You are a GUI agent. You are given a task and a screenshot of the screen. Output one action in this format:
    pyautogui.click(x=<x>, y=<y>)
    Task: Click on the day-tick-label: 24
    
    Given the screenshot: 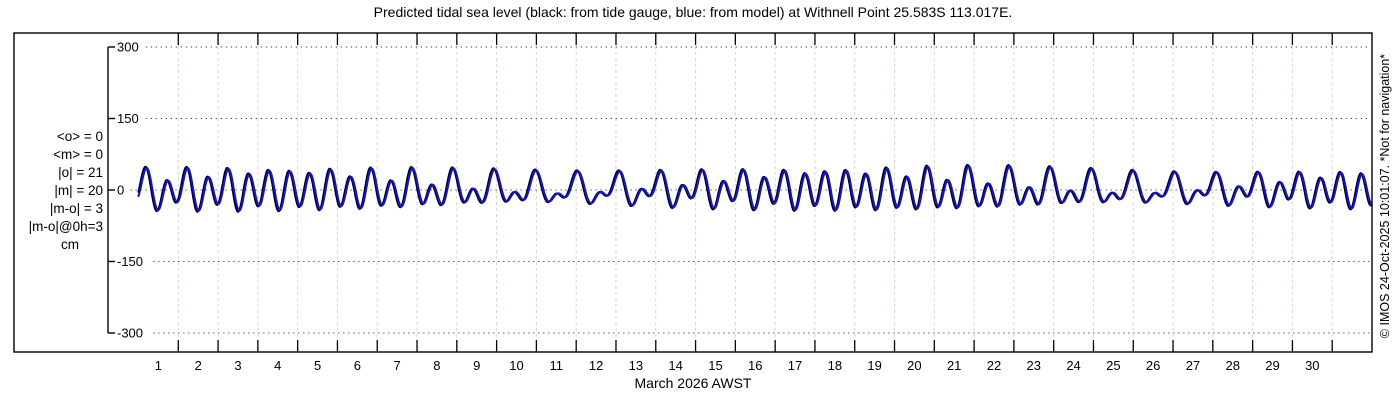 What is the action you would take?
    pyautogui.click(x=1073, y=365)
    